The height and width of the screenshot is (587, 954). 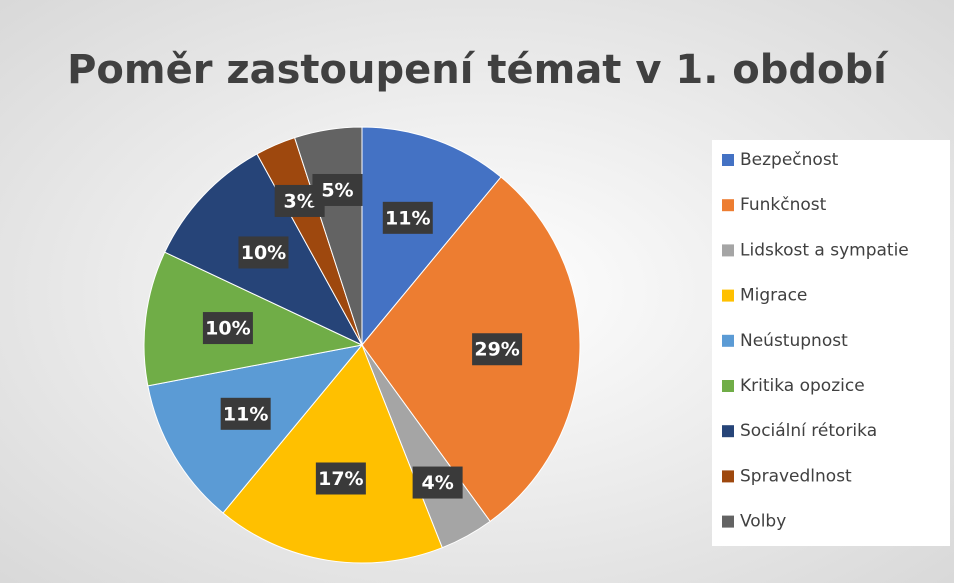 What do you see at coordinates (802, 386) in the screenshot?
I see `legend-label: Kritika opozice` at bounding box center [802, 386].